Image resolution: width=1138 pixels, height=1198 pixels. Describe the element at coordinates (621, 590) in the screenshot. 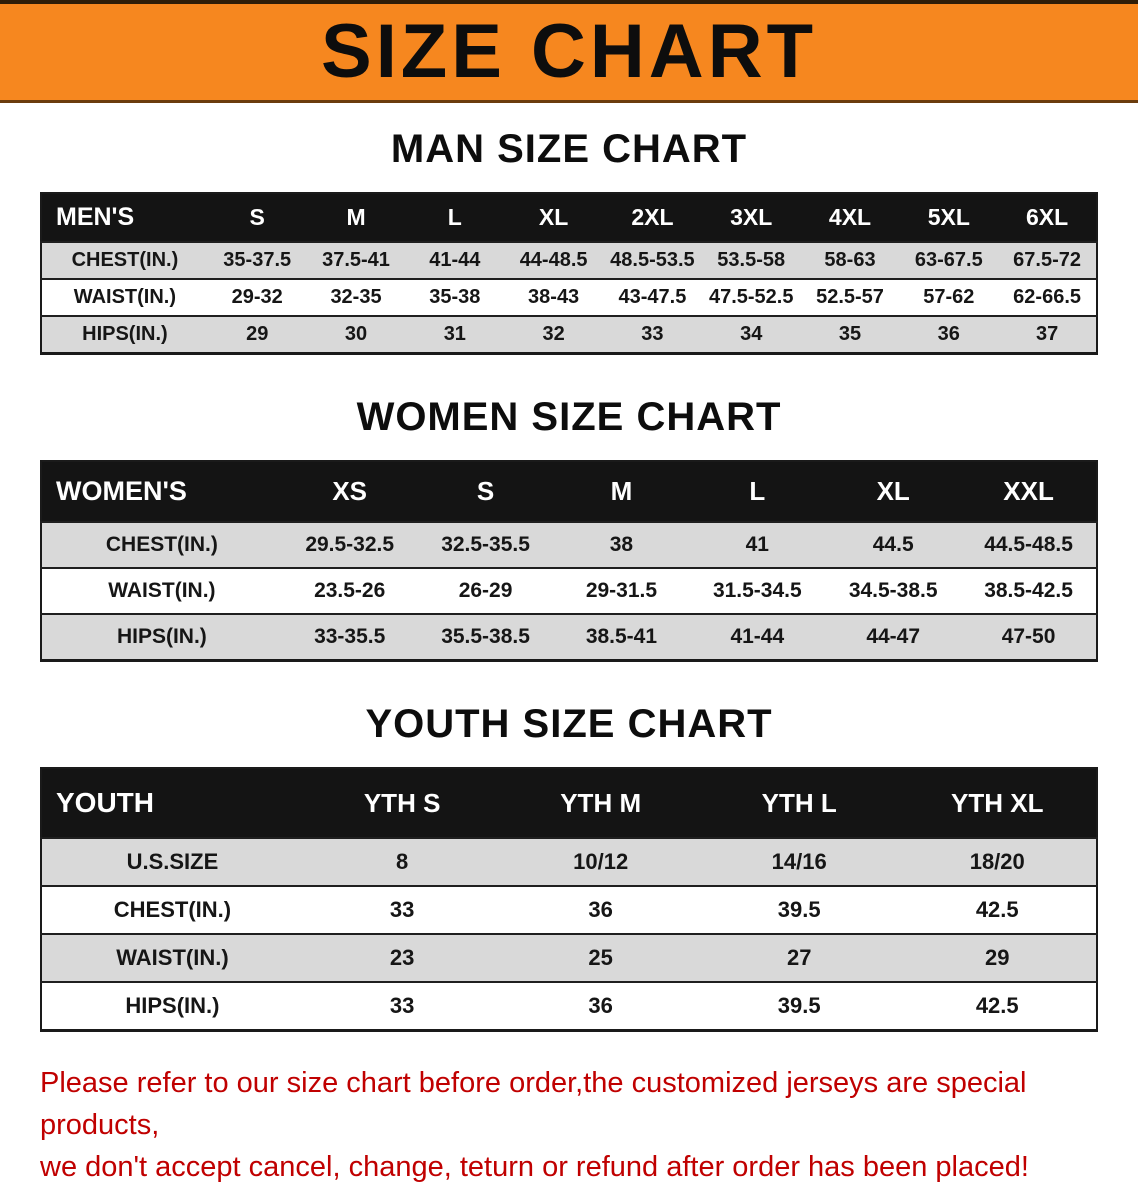

I see `table-cell: 29-31.5` at that location.